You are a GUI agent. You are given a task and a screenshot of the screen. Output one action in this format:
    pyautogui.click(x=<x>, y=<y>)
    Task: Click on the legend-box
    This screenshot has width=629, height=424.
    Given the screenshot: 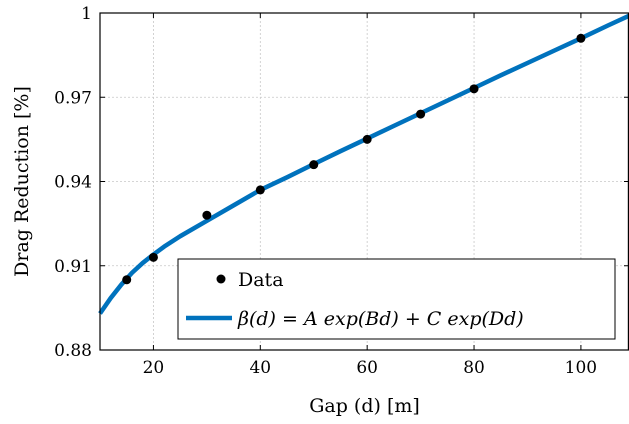 What is the action you would take?
    pyautogui.click(x=396, y=299)
    